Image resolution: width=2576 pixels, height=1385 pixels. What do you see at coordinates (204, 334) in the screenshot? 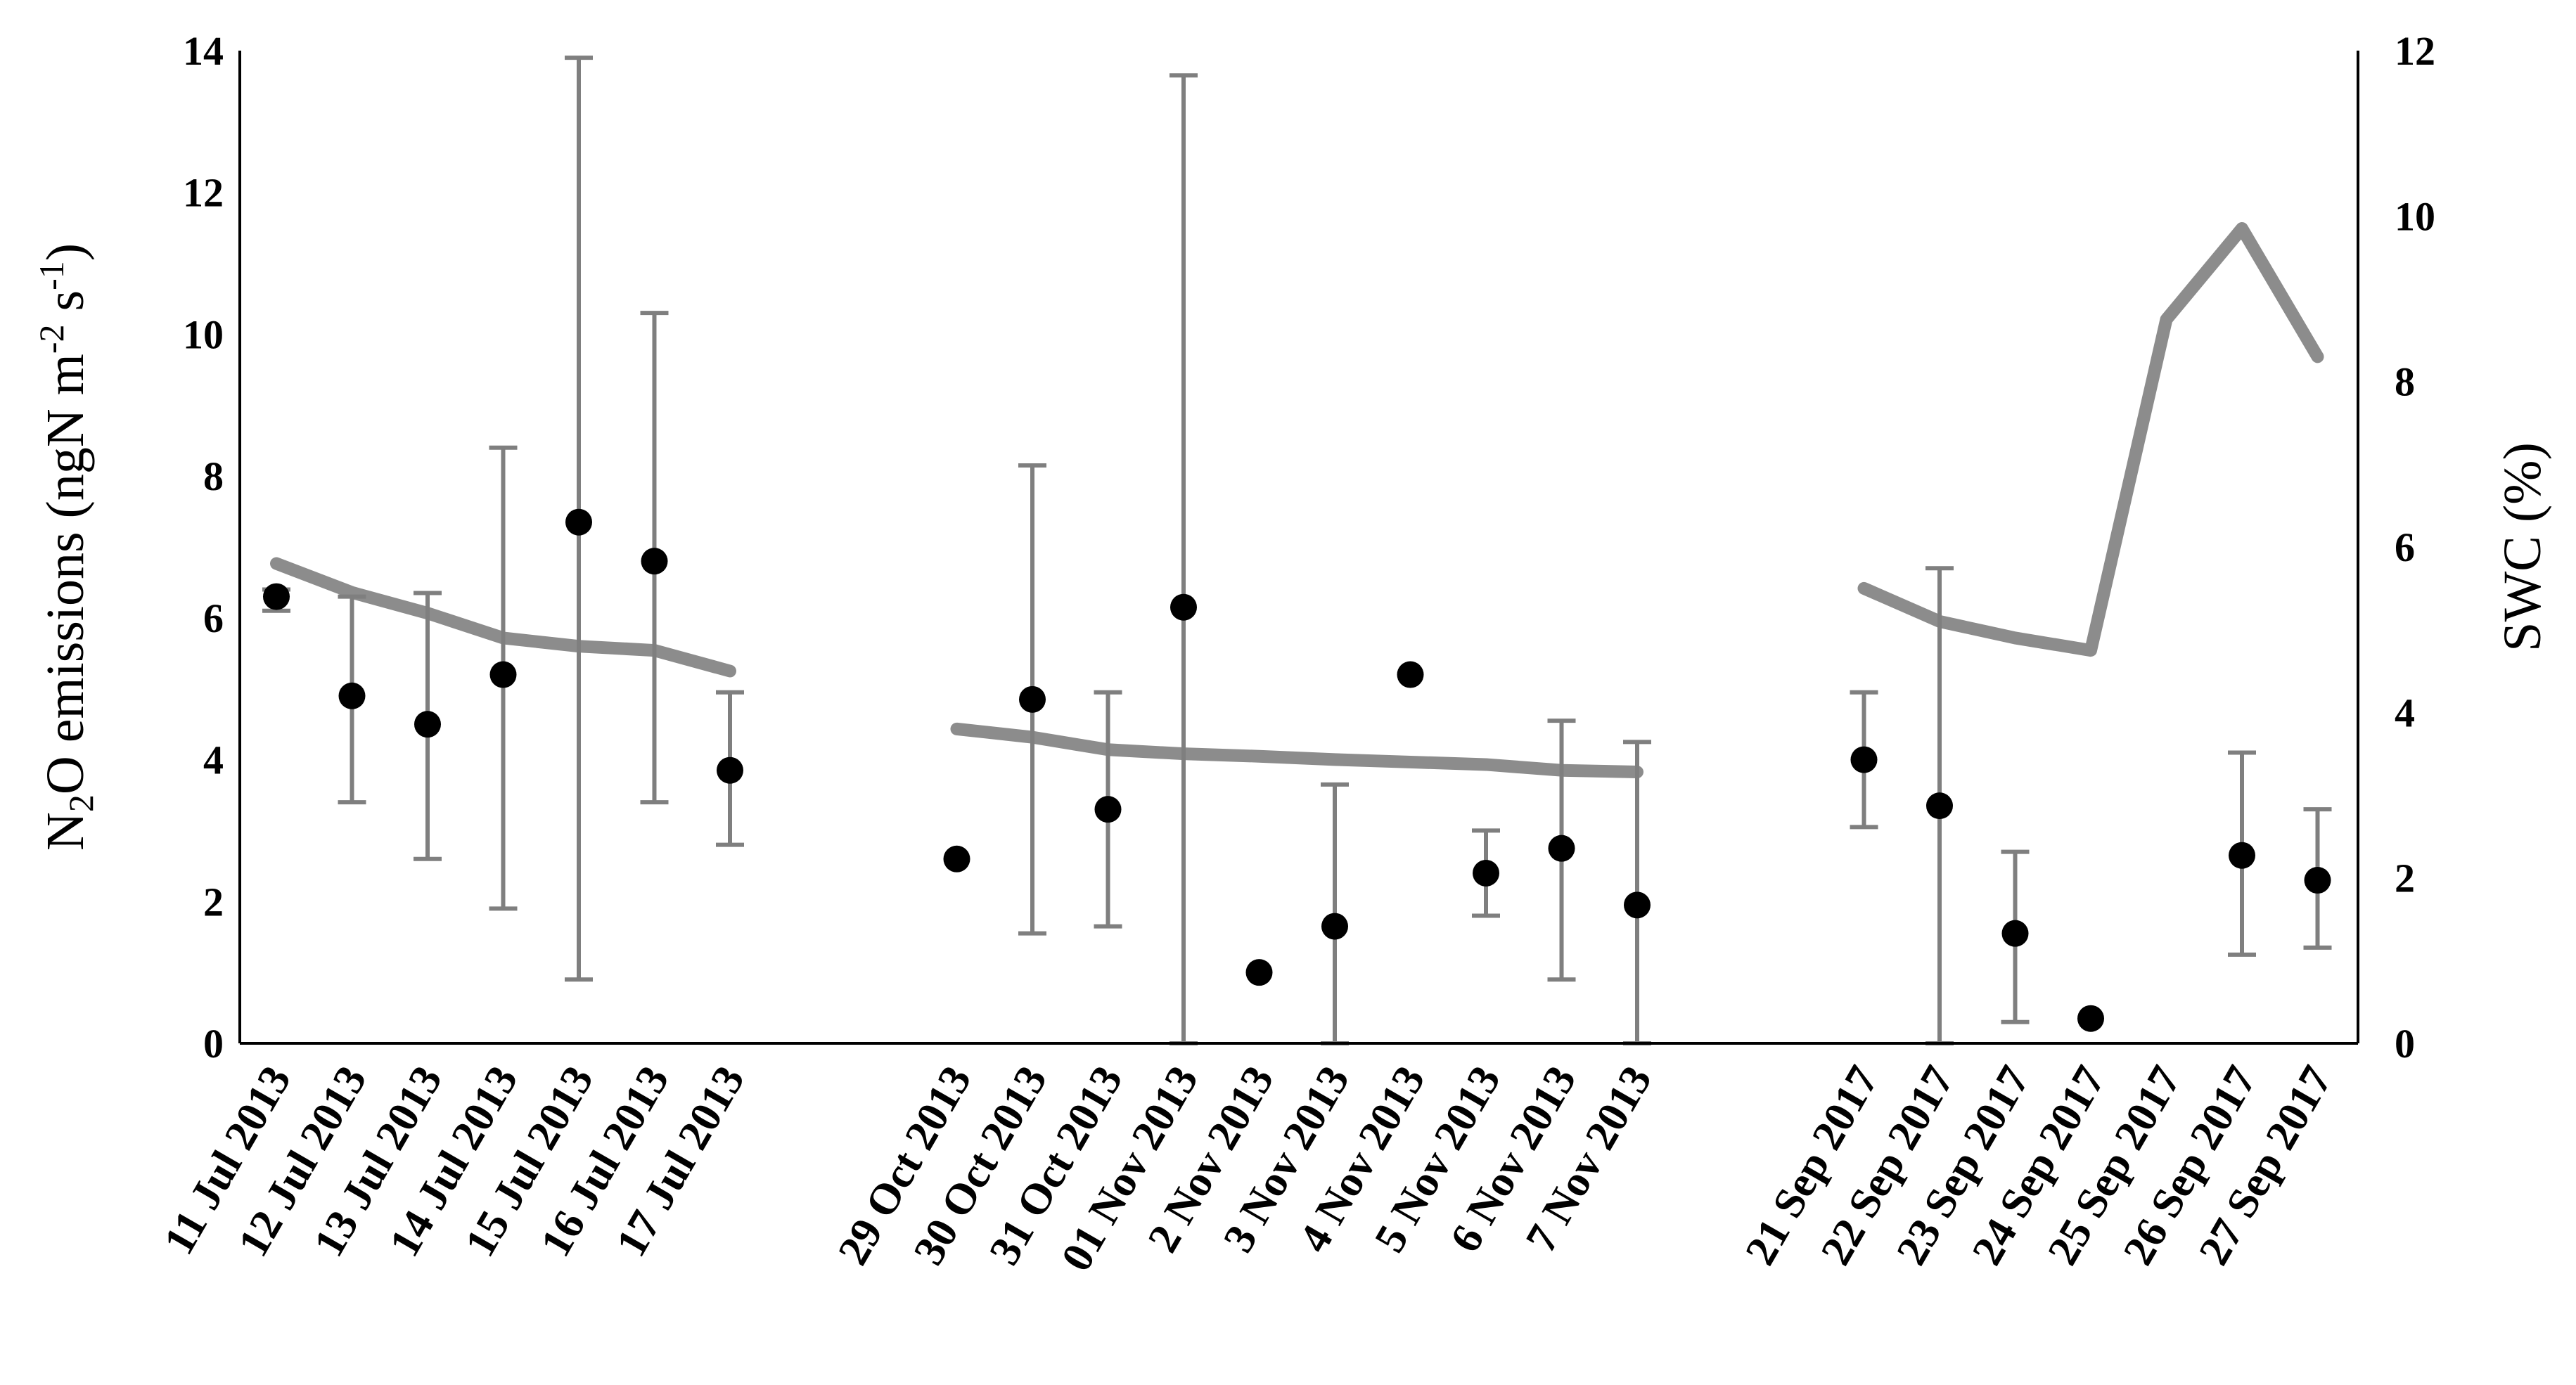
I see `left-y-tick-label: 10` at bounding box center [204, 334].